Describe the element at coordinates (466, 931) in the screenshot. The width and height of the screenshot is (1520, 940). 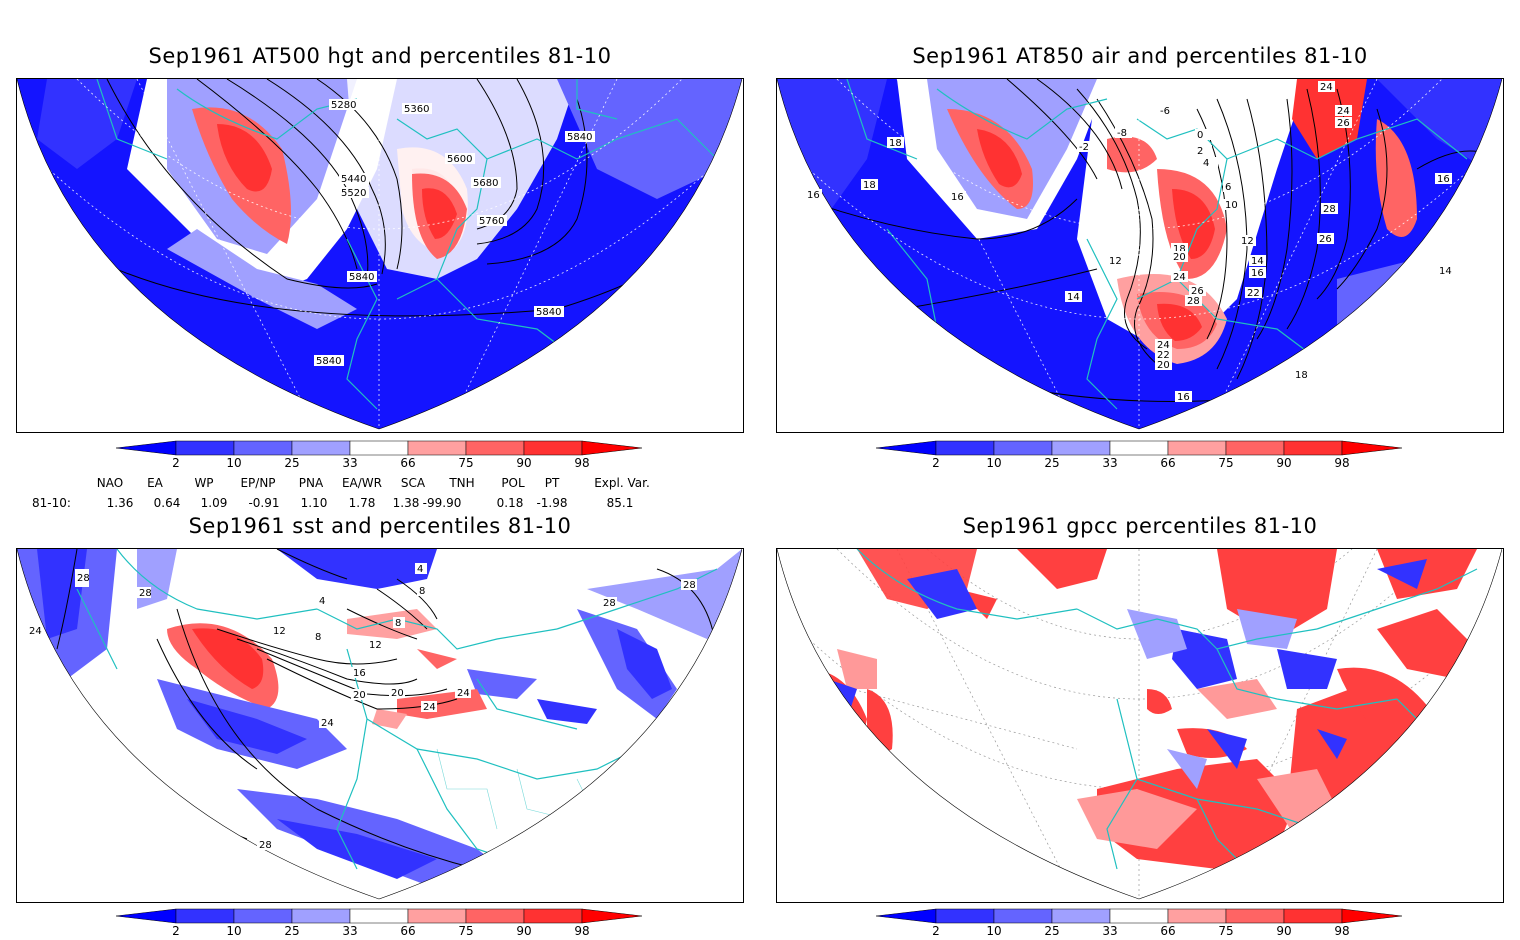
I see `colorbar-label: 75` at that location.